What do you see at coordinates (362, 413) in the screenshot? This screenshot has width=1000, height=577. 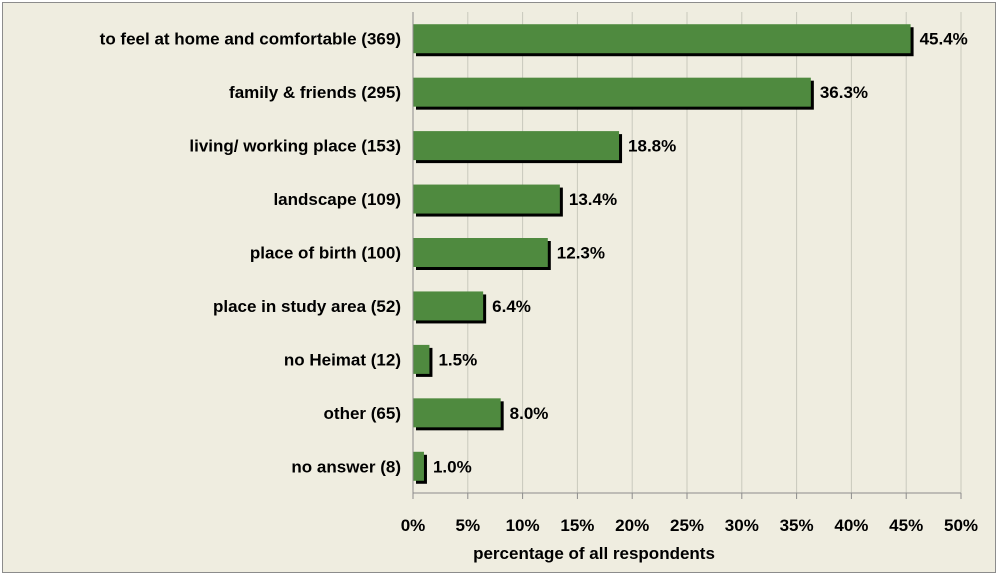 I see `category-label: other (65)` at bounding box center [362, 413].